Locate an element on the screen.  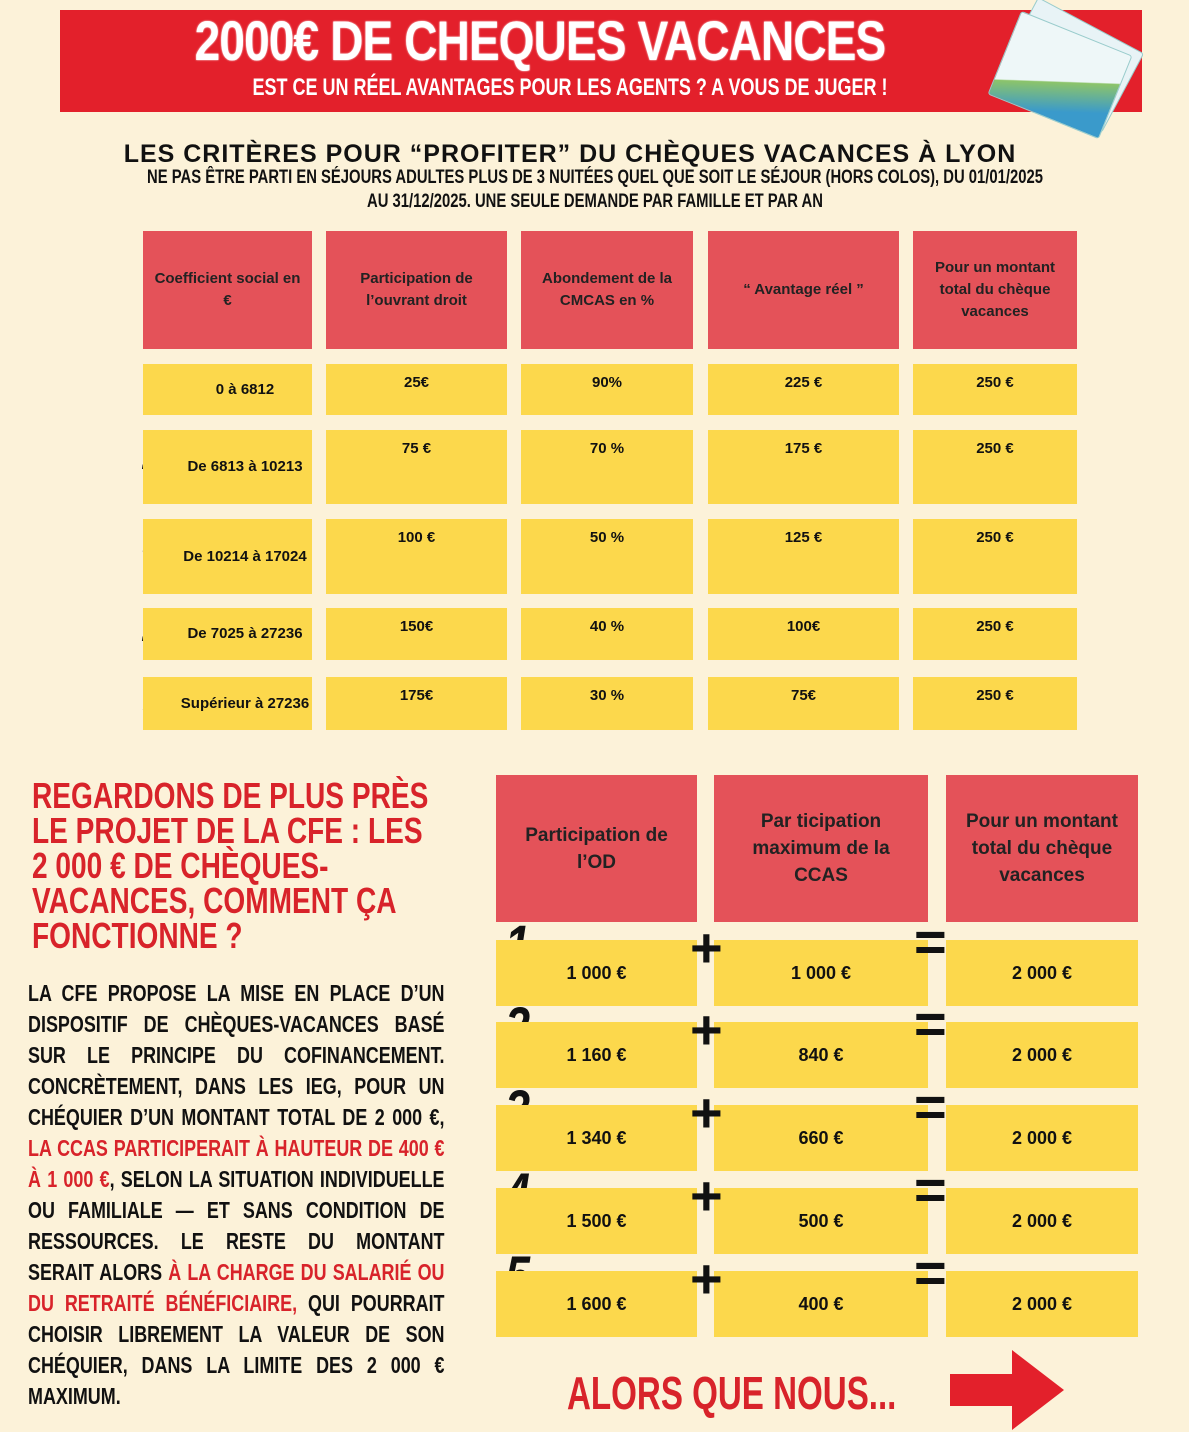
column-header: Participation de l’ouvrant droit is located at coordinates (416, 290).